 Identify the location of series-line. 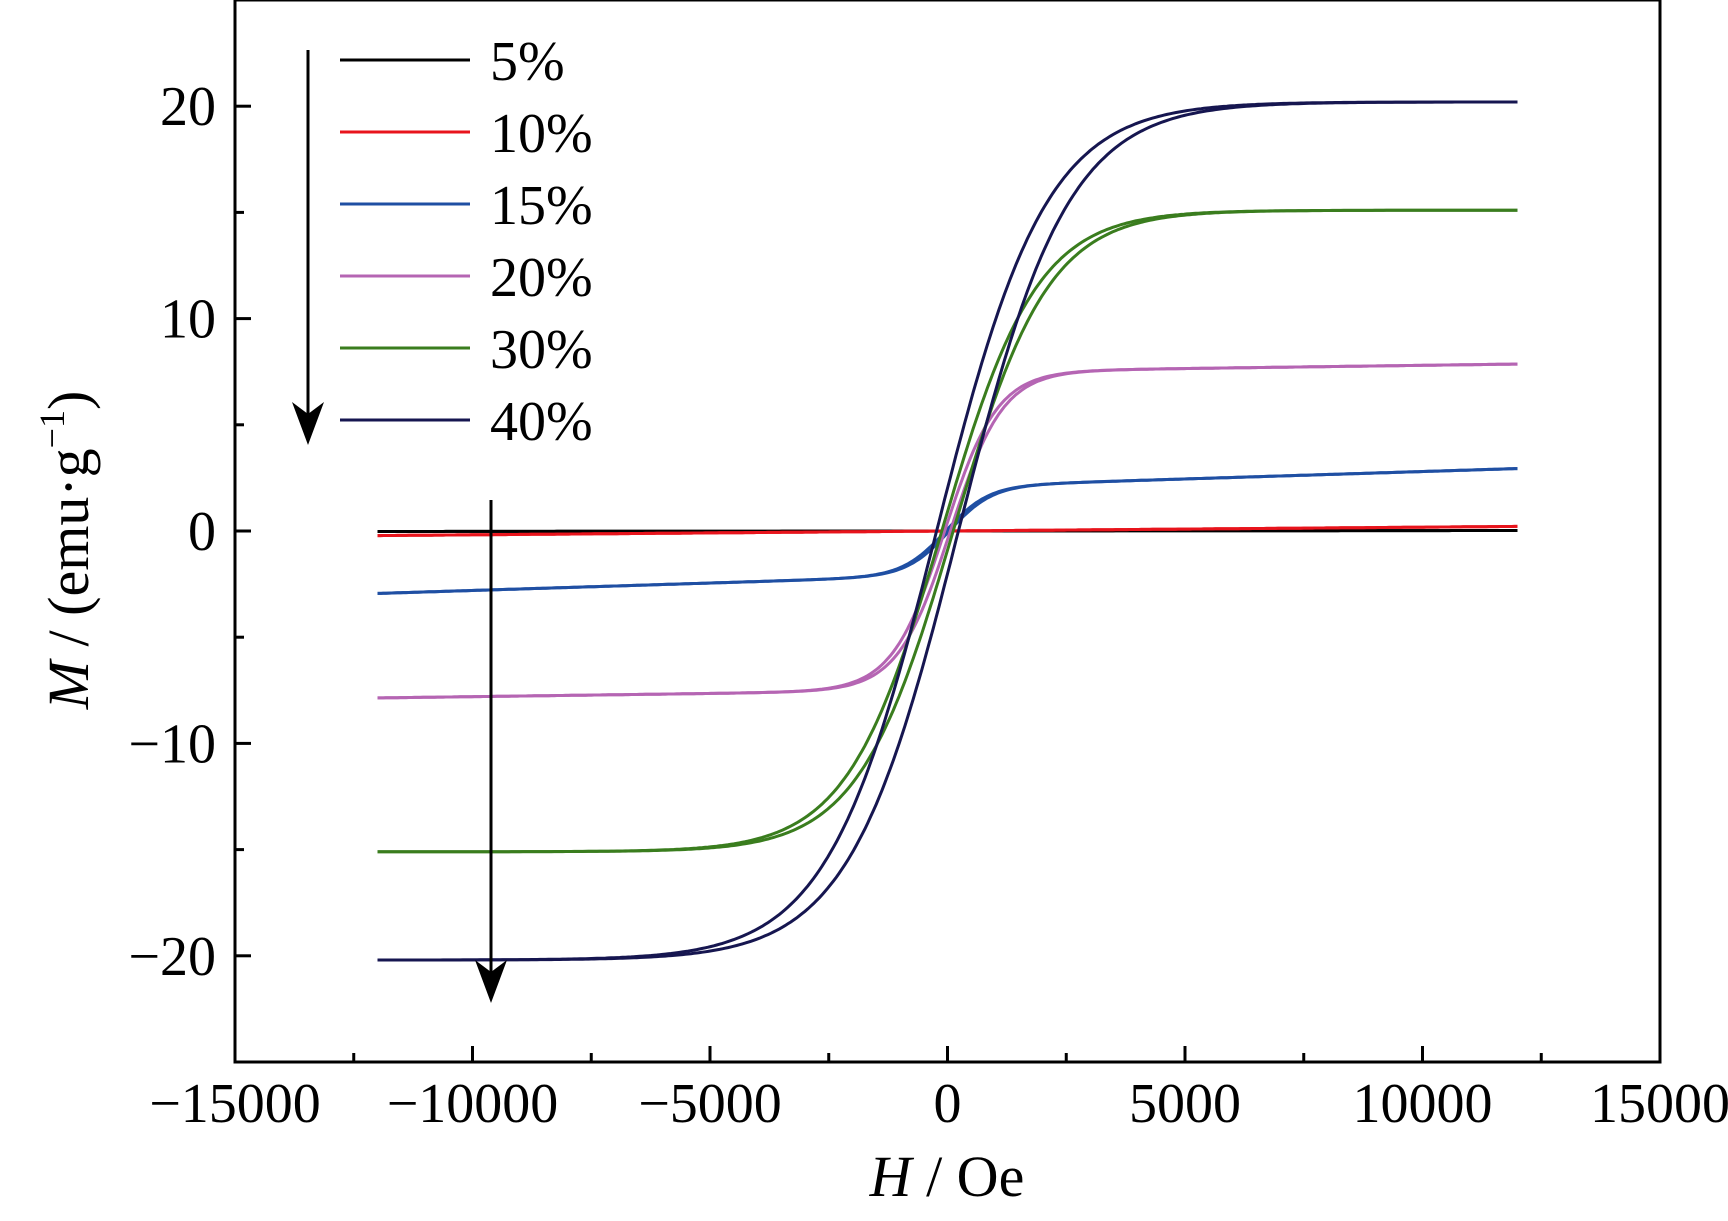
(947, 531).